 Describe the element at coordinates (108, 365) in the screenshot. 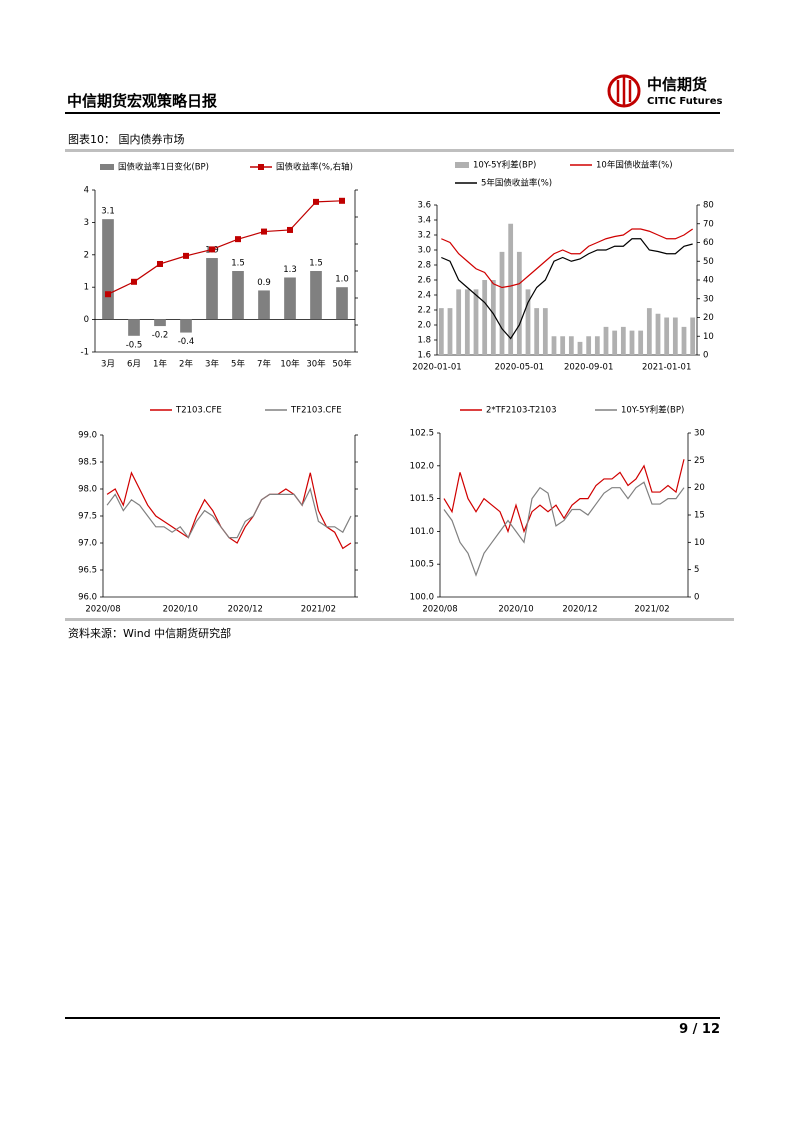

I see `x-tick-label: 3月` at that location.